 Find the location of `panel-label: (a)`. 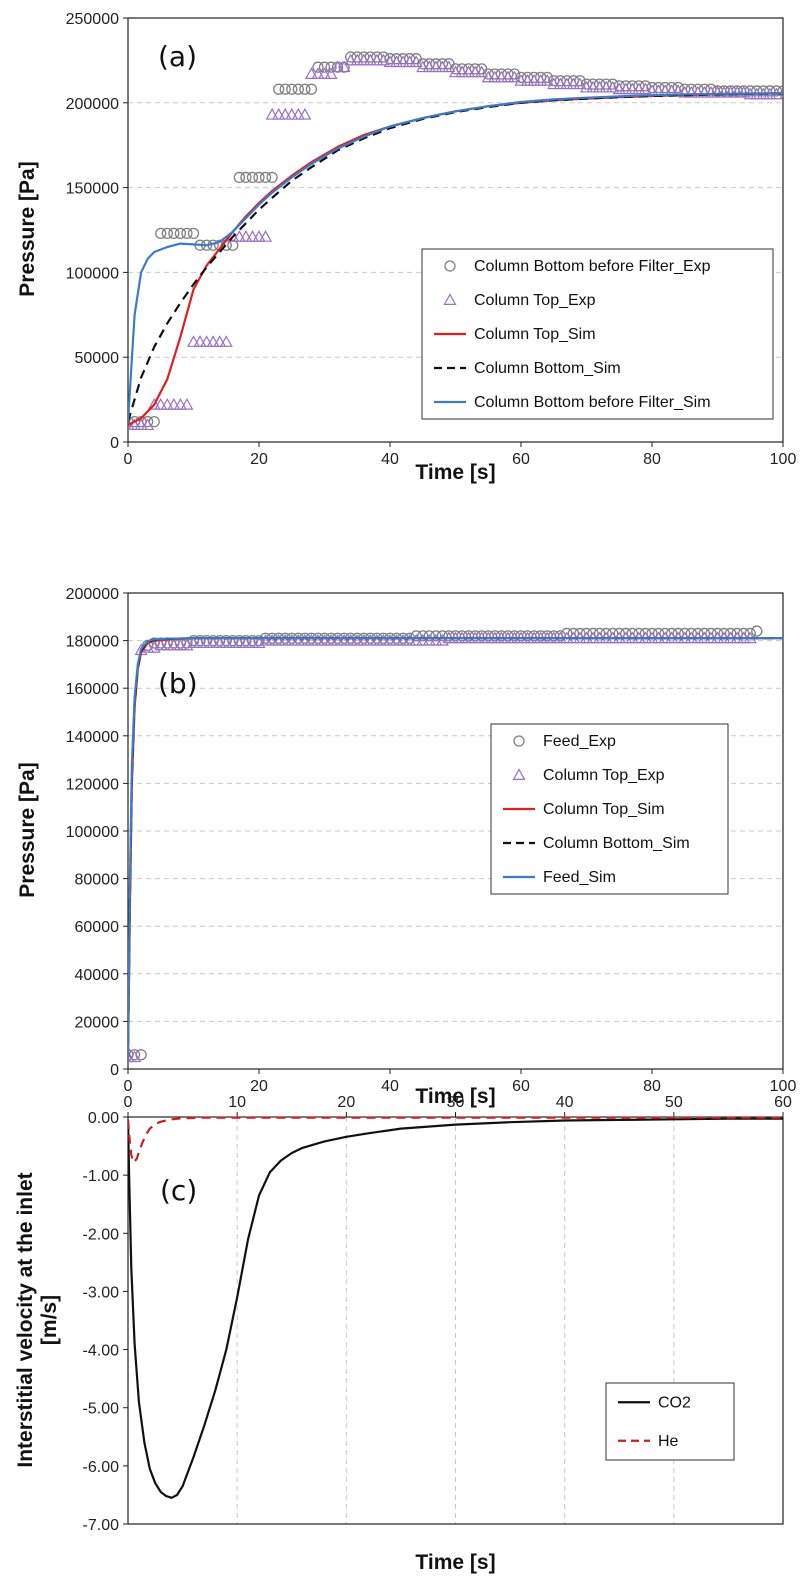

panel-label: (a) is located at coordinates (177, 56).